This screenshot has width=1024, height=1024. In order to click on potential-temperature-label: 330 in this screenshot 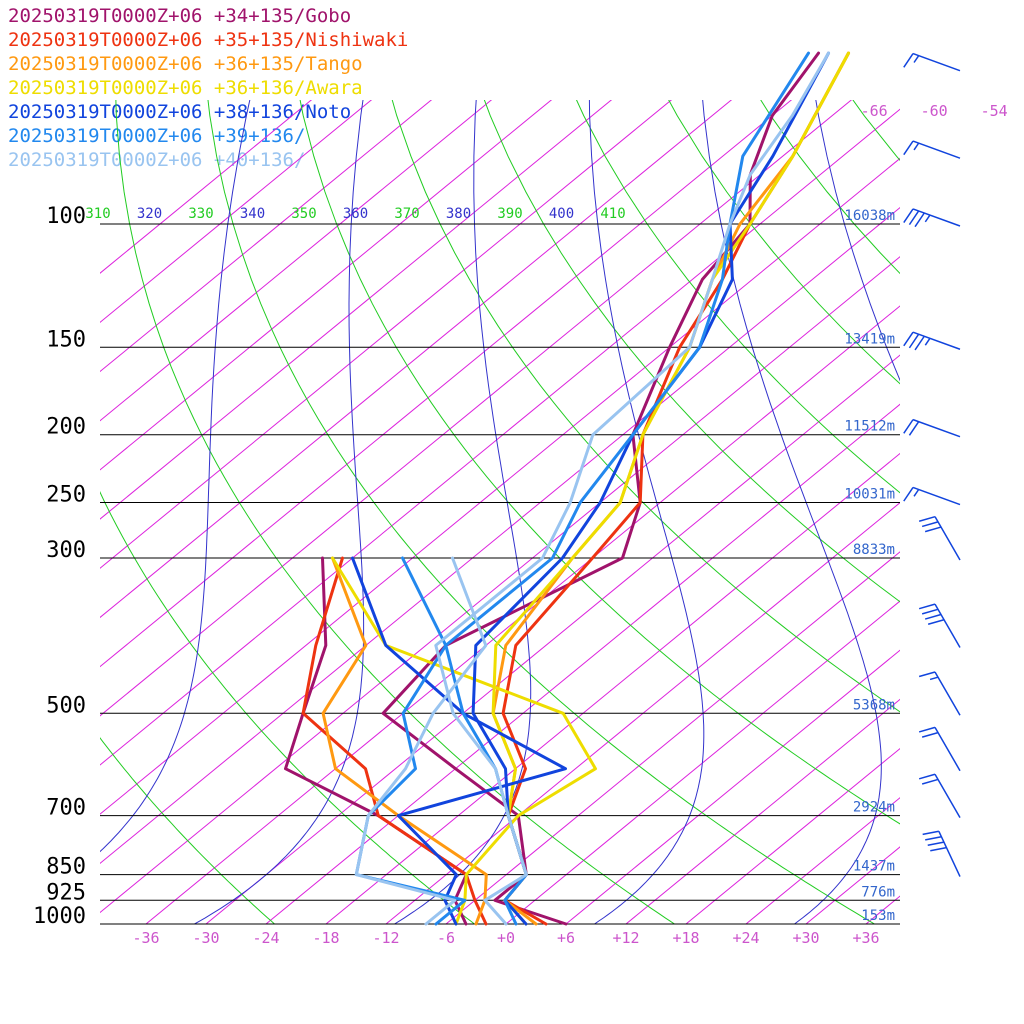, I will do `click(200, 214)`.